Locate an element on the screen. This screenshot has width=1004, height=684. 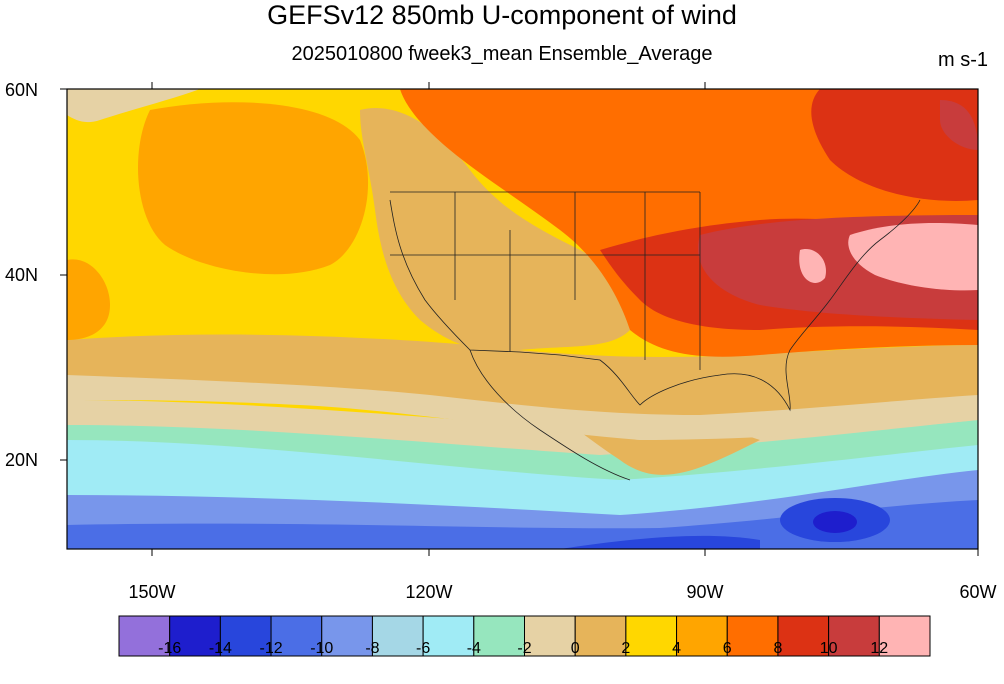
colorbar-label: 8 is located at coordinates (778, 649).